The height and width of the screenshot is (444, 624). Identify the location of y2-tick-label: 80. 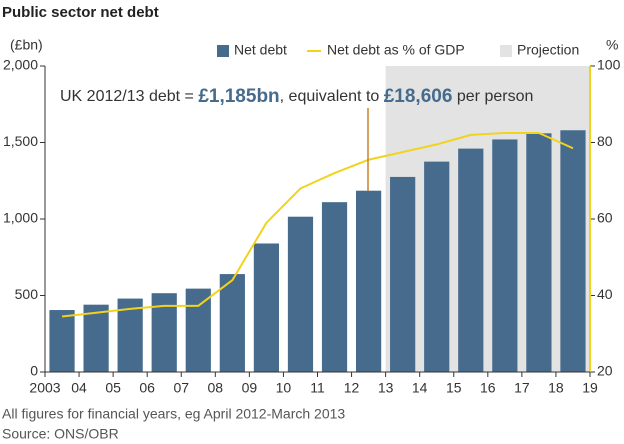
(605, 141).